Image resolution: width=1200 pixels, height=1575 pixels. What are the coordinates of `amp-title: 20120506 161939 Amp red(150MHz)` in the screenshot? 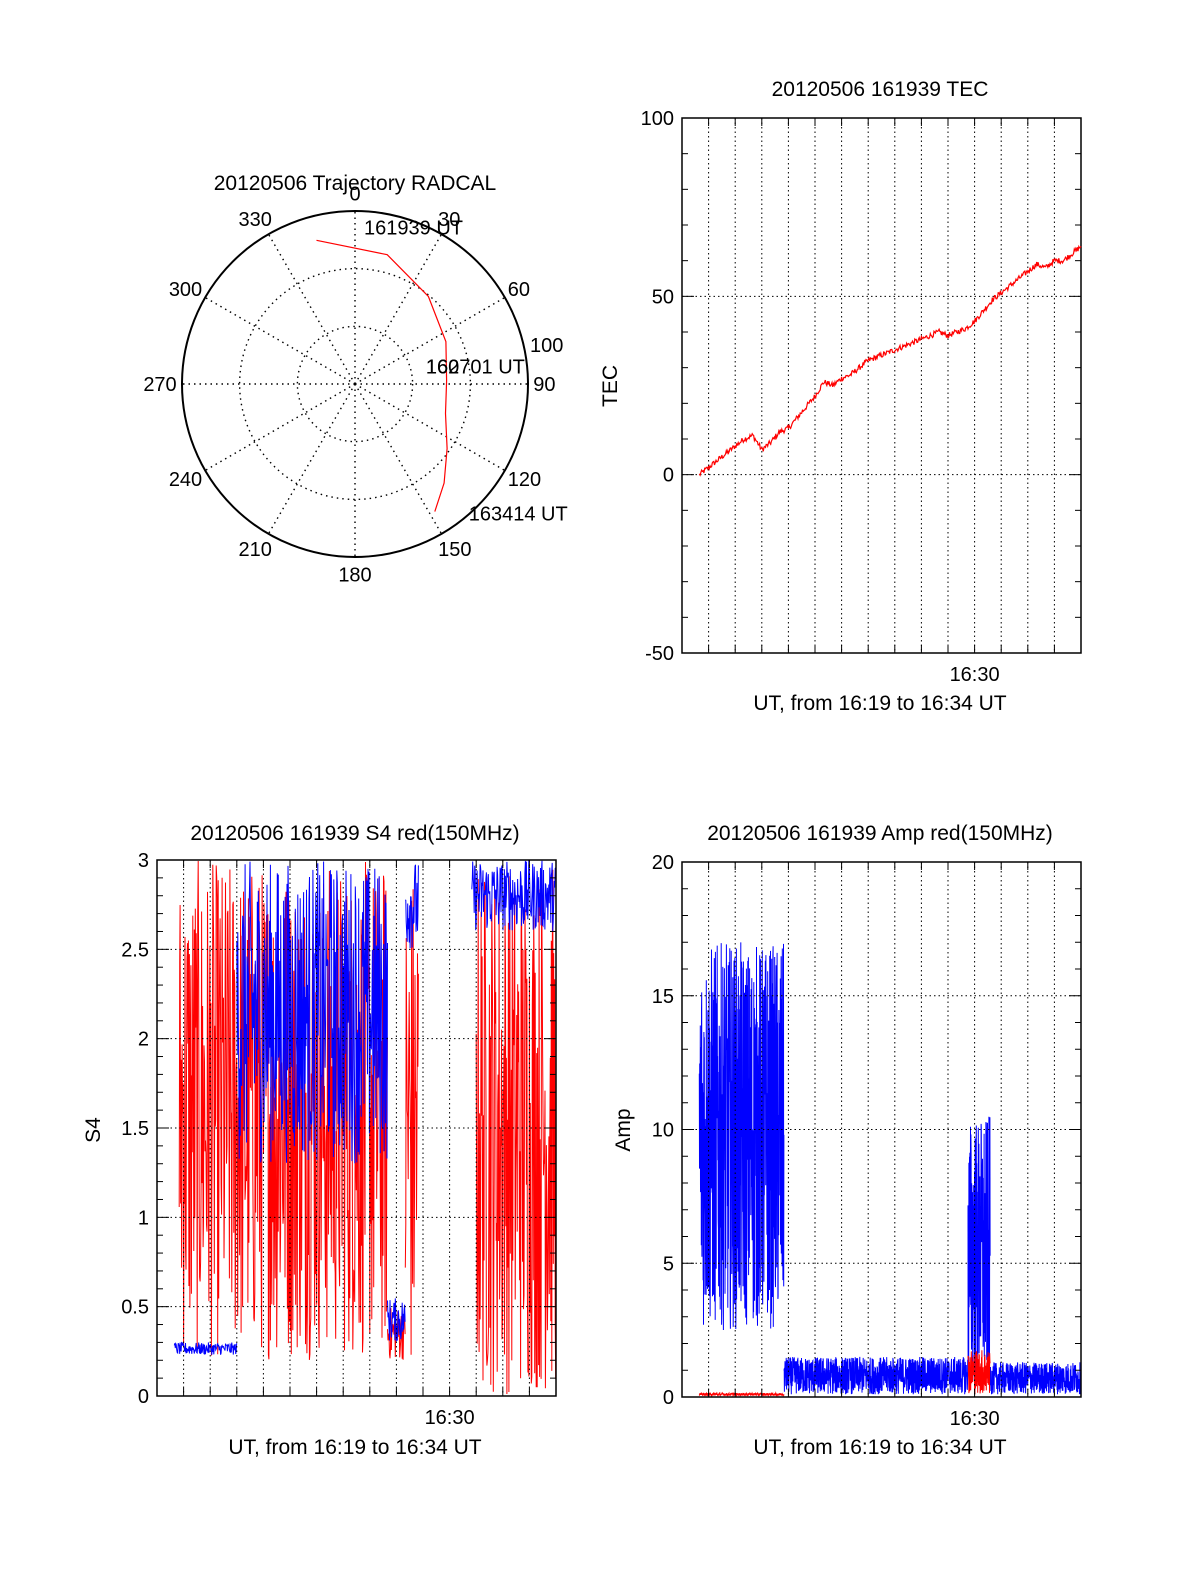 It's located at (880, 833).